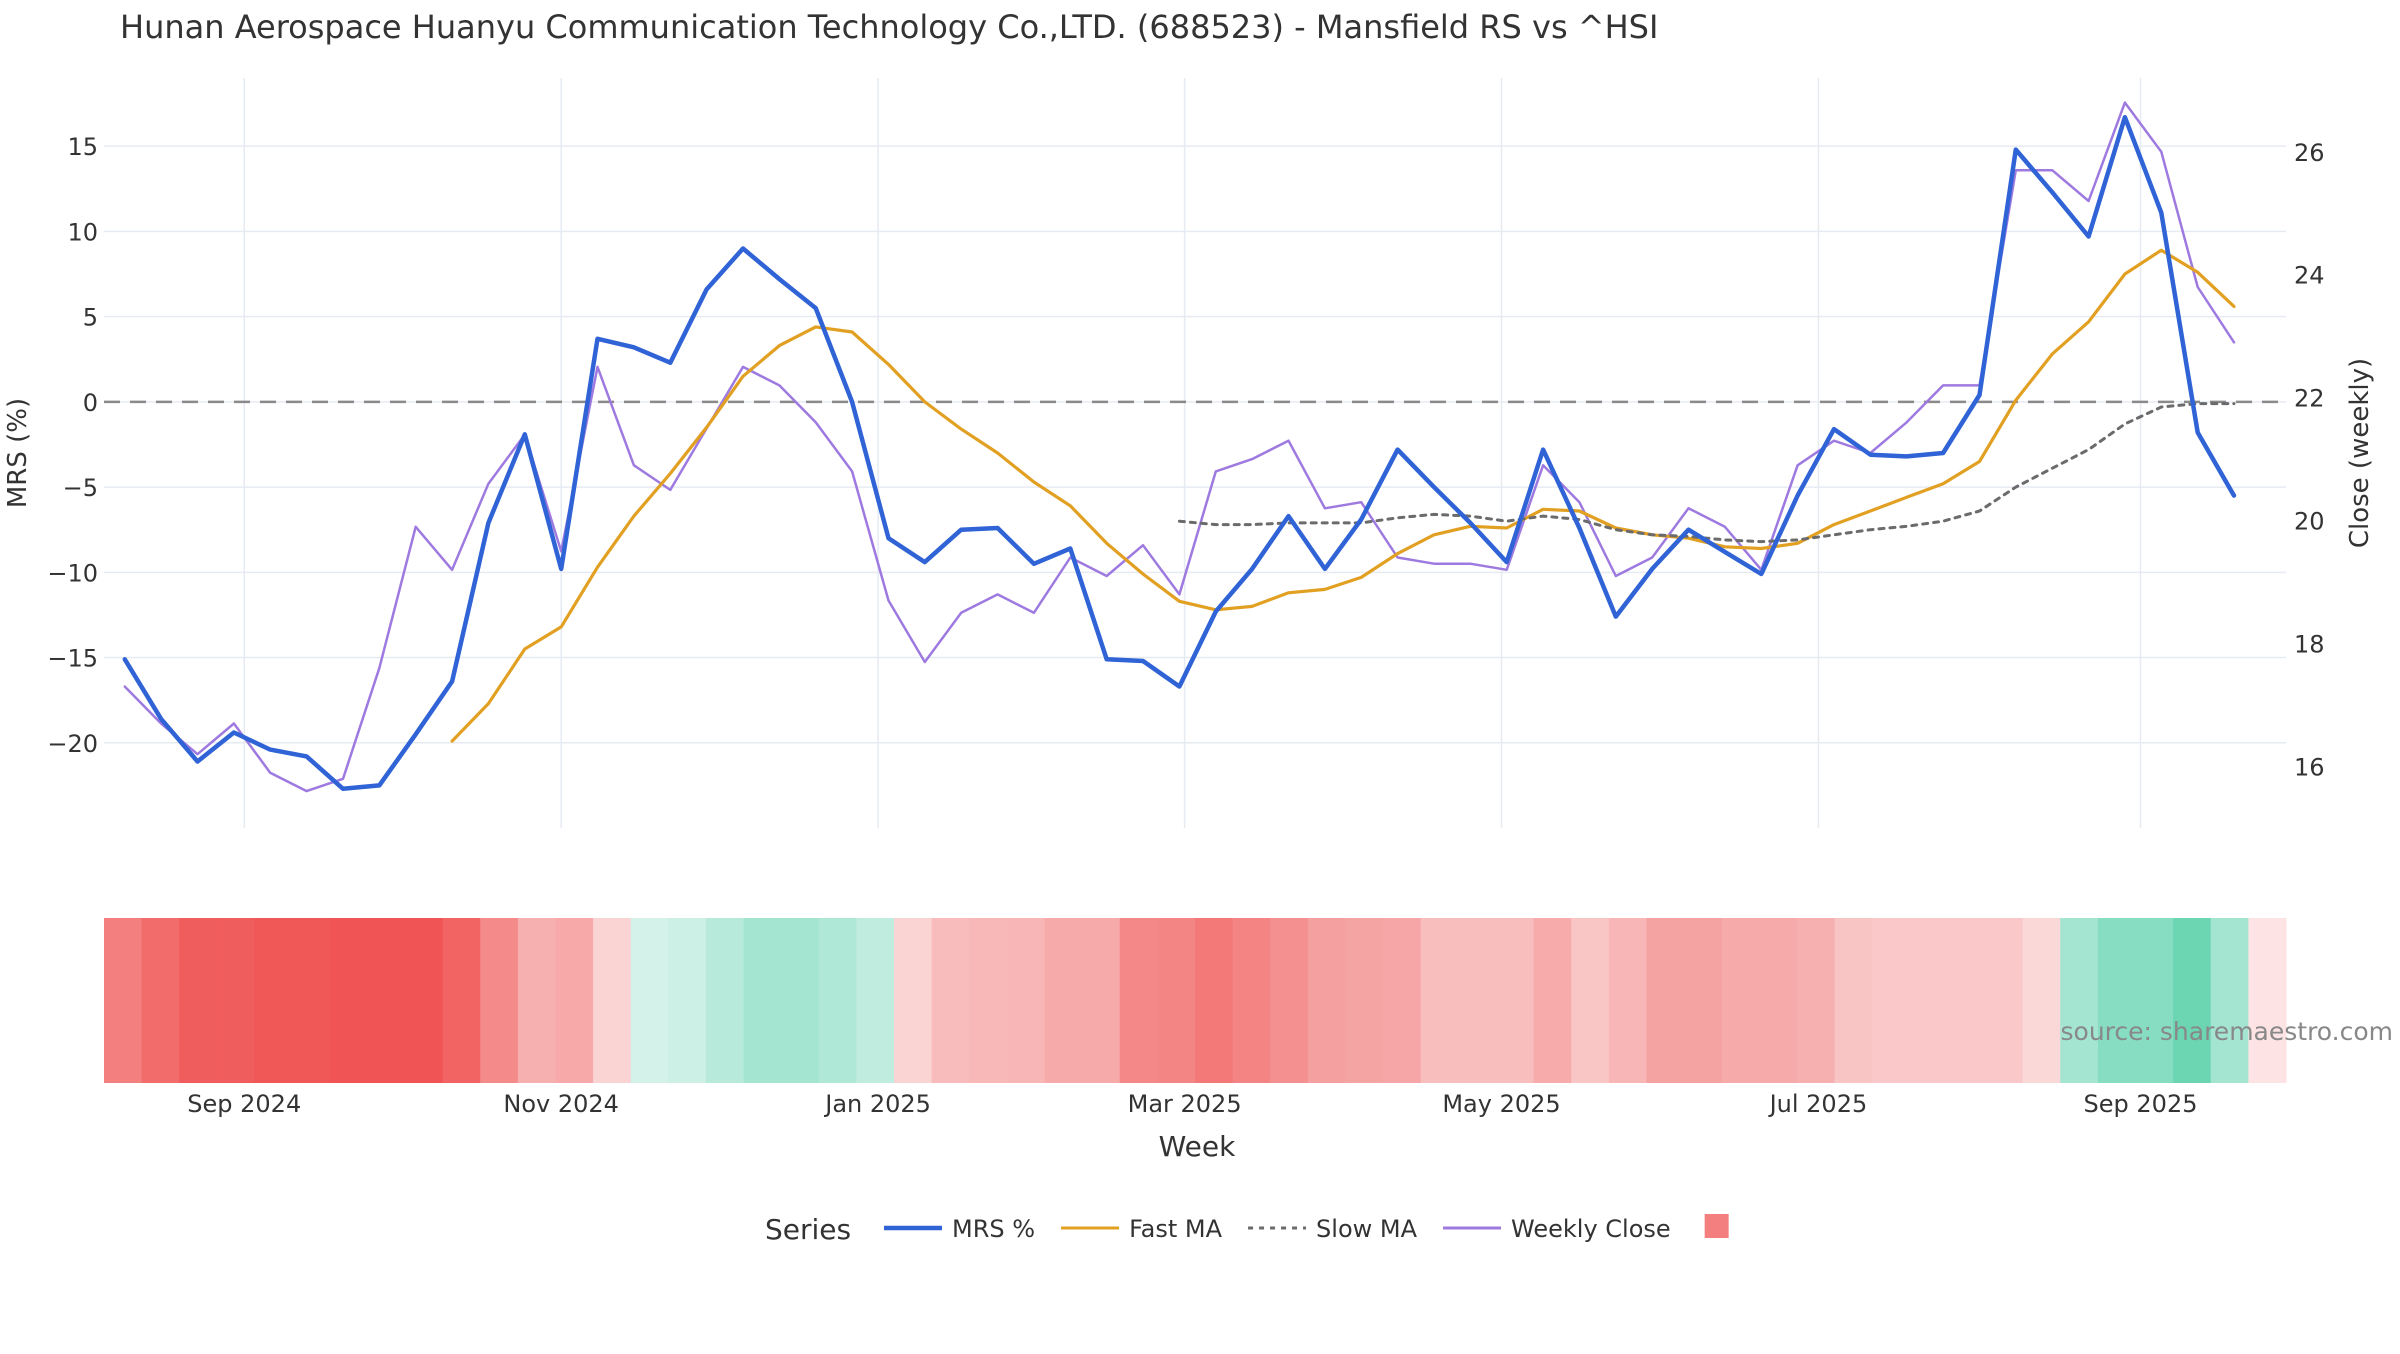 The image size is (2400, 1354). What do you see at coordinates (2309, 276) in the screenshot?
I see `y2-tick-label: 24` at bounding box center [2309, 276].